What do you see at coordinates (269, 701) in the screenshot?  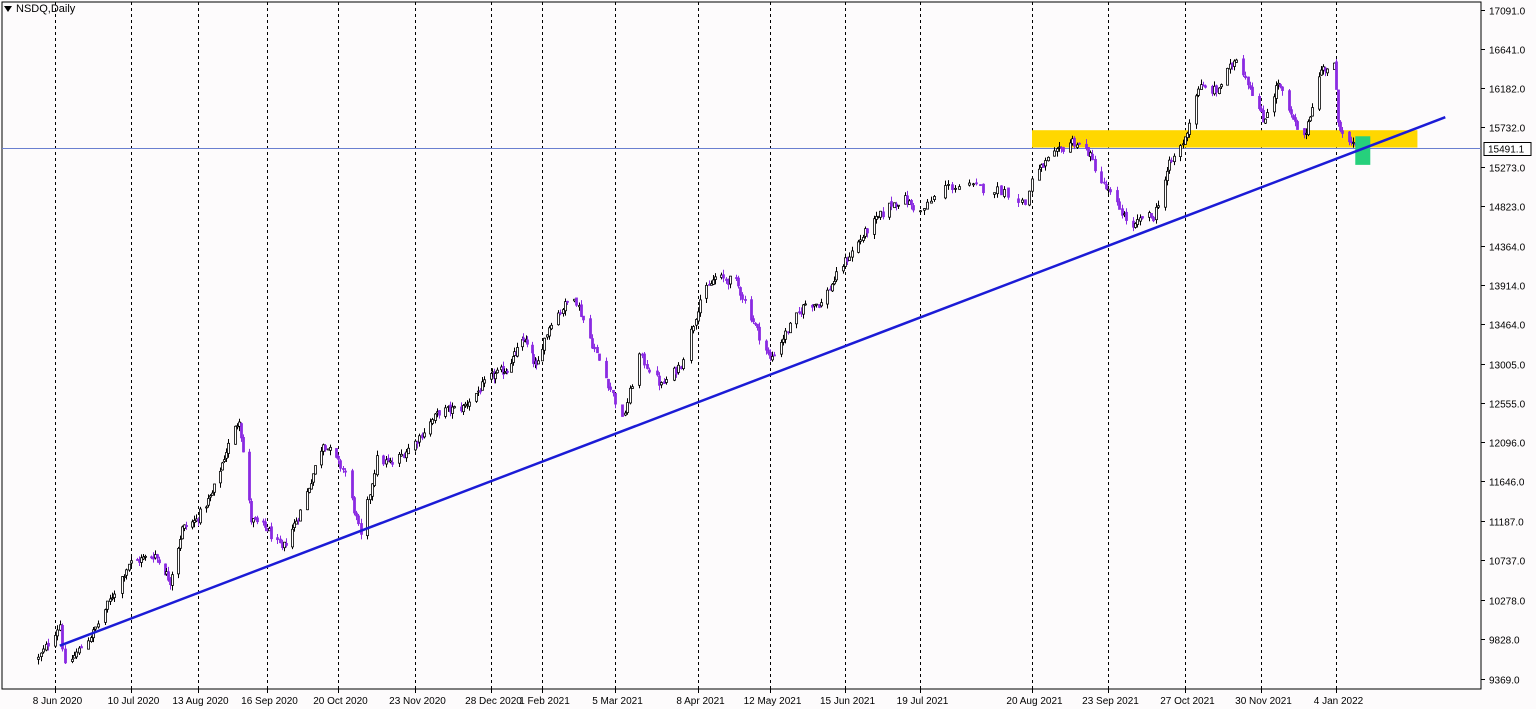 I see `x-tick-label: 16 Sep 2020` at bounding box center [269, 701].